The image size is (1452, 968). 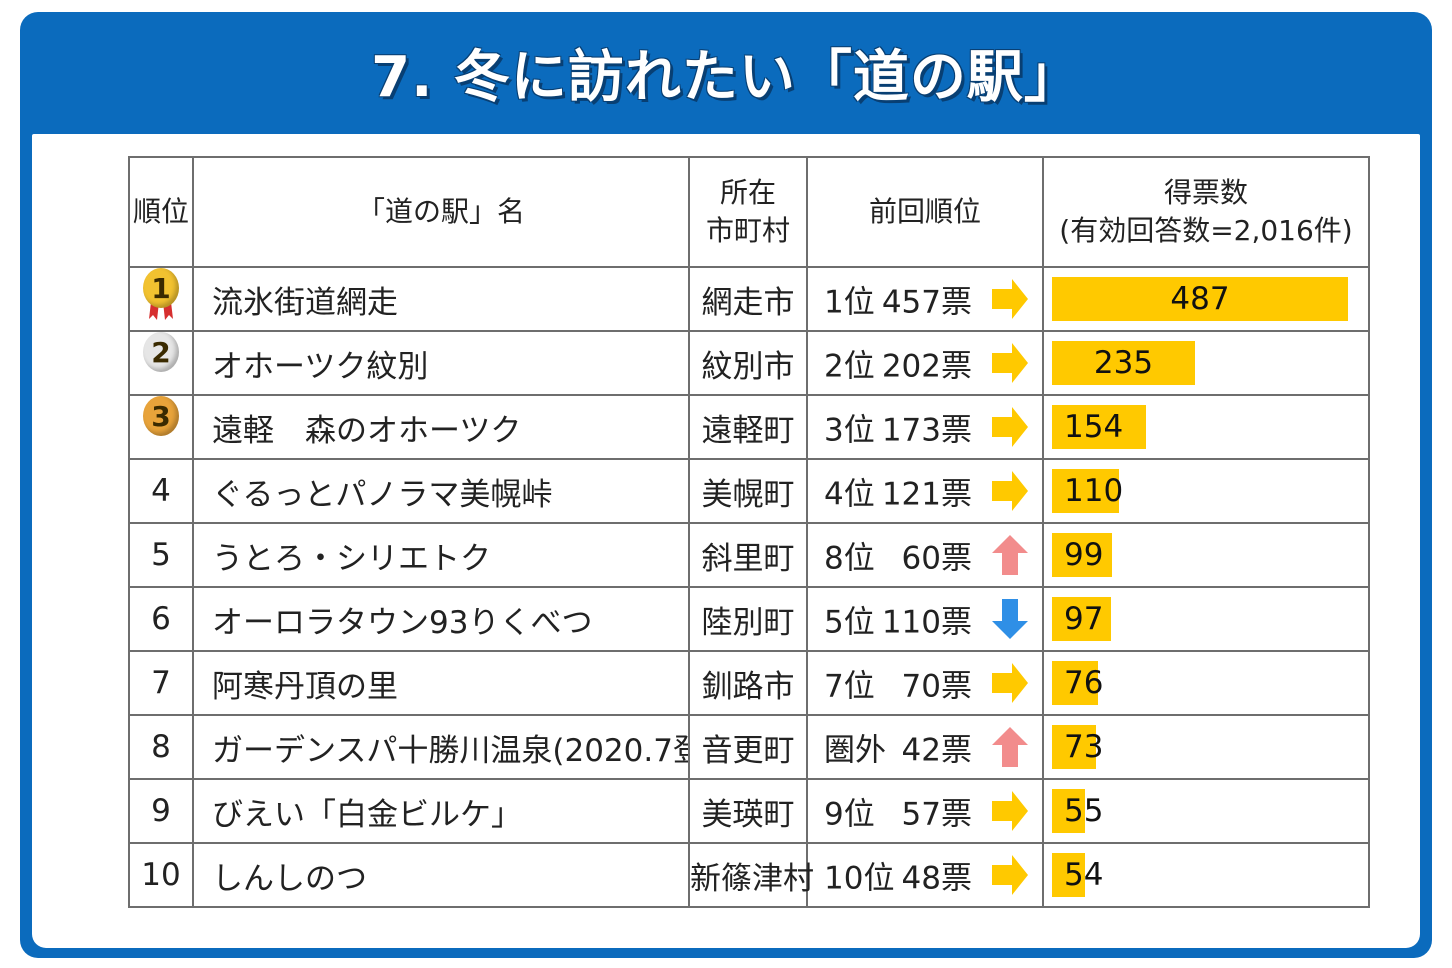 What do you see at coordinates (441, 363) in the screenshot?
I see `station-name: オホーツク紋別` at bounding box center [441, 363].